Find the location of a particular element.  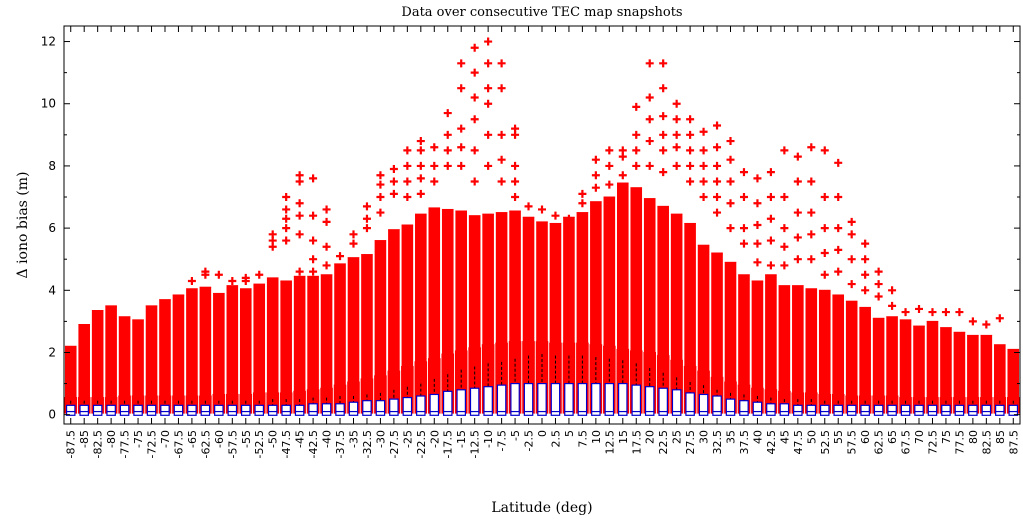

x-tick-label: 67.5 is located at coordinates (906, 442).